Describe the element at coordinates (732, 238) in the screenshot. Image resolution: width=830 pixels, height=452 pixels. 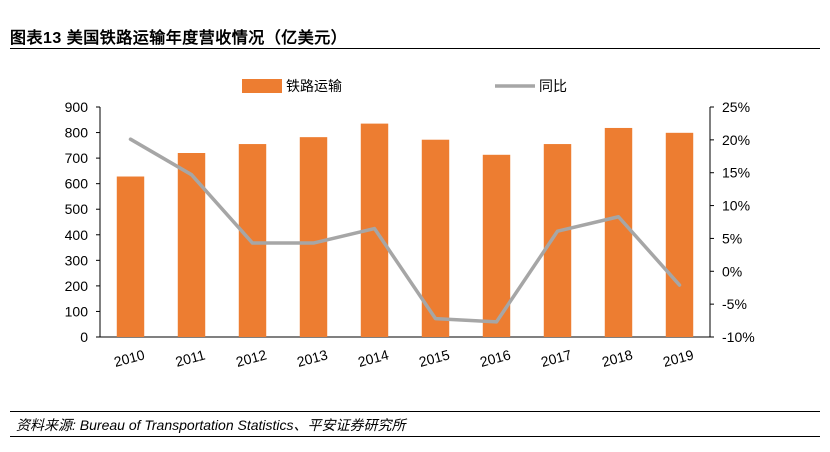
I see `y-right-tick-label: 5%` at that location.